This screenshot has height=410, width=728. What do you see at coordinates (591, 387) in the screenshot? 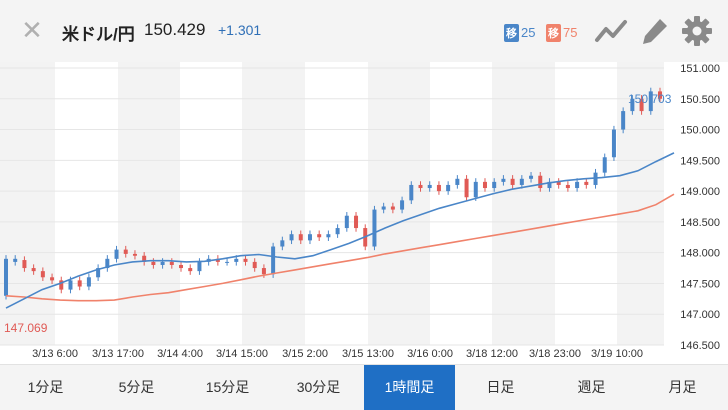
I see `tab-6: 週足` at bounding box center [591, 387].